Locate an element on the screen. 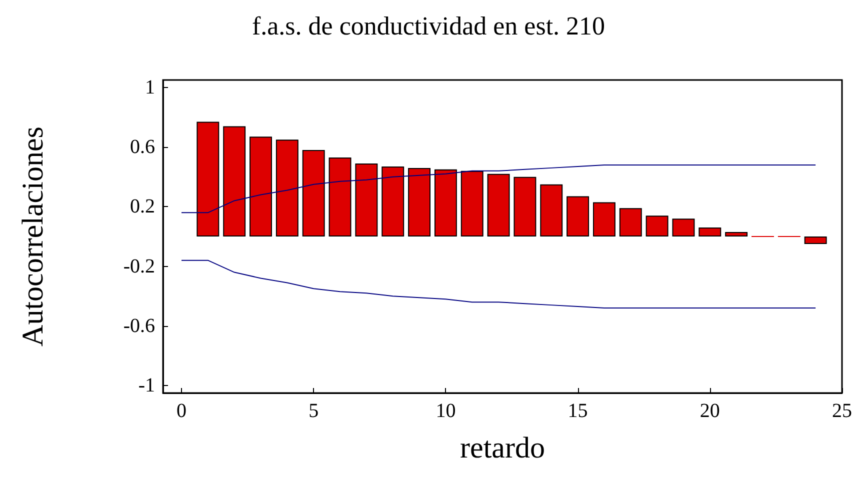 The height and width of the screenshot is (478, 857). x-tick-label: 10 is located at coordinates (446, 411).